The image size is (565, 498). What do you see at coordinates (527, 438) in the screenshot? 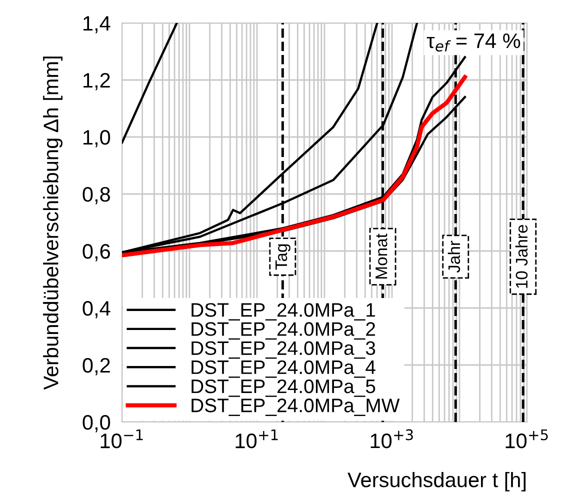
I see `x-tick-label: 10$^{+5}$` at bounding box center [527, 438].